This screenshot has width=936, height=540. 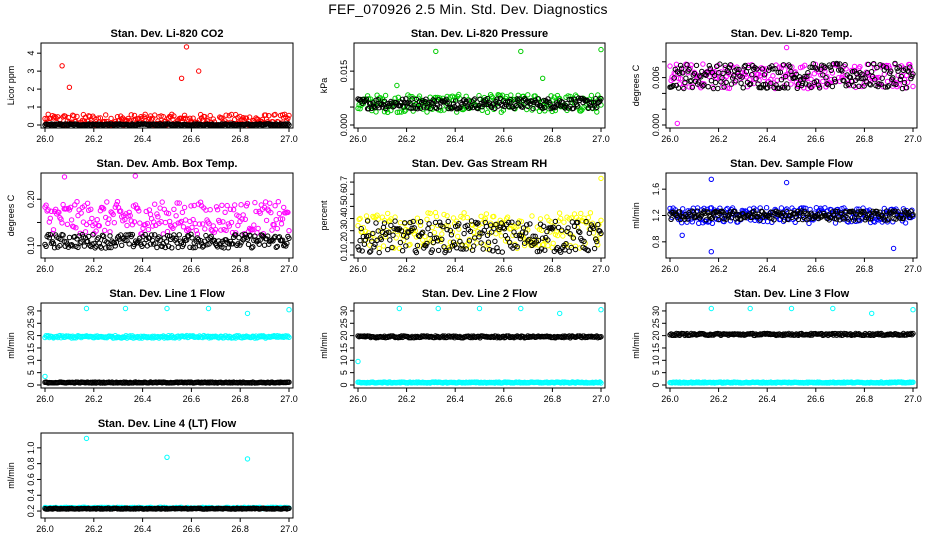 I want to click on y-tick-label: 5, so click(x=344, y=372).